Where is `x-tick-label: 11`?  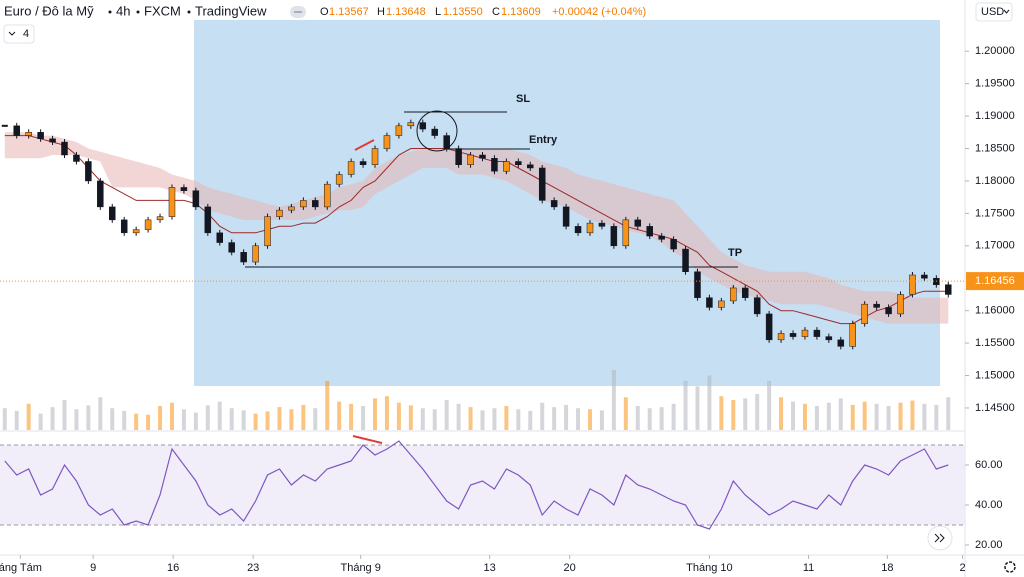
x-tick-label: 11 is located at coordinates (808, 568).